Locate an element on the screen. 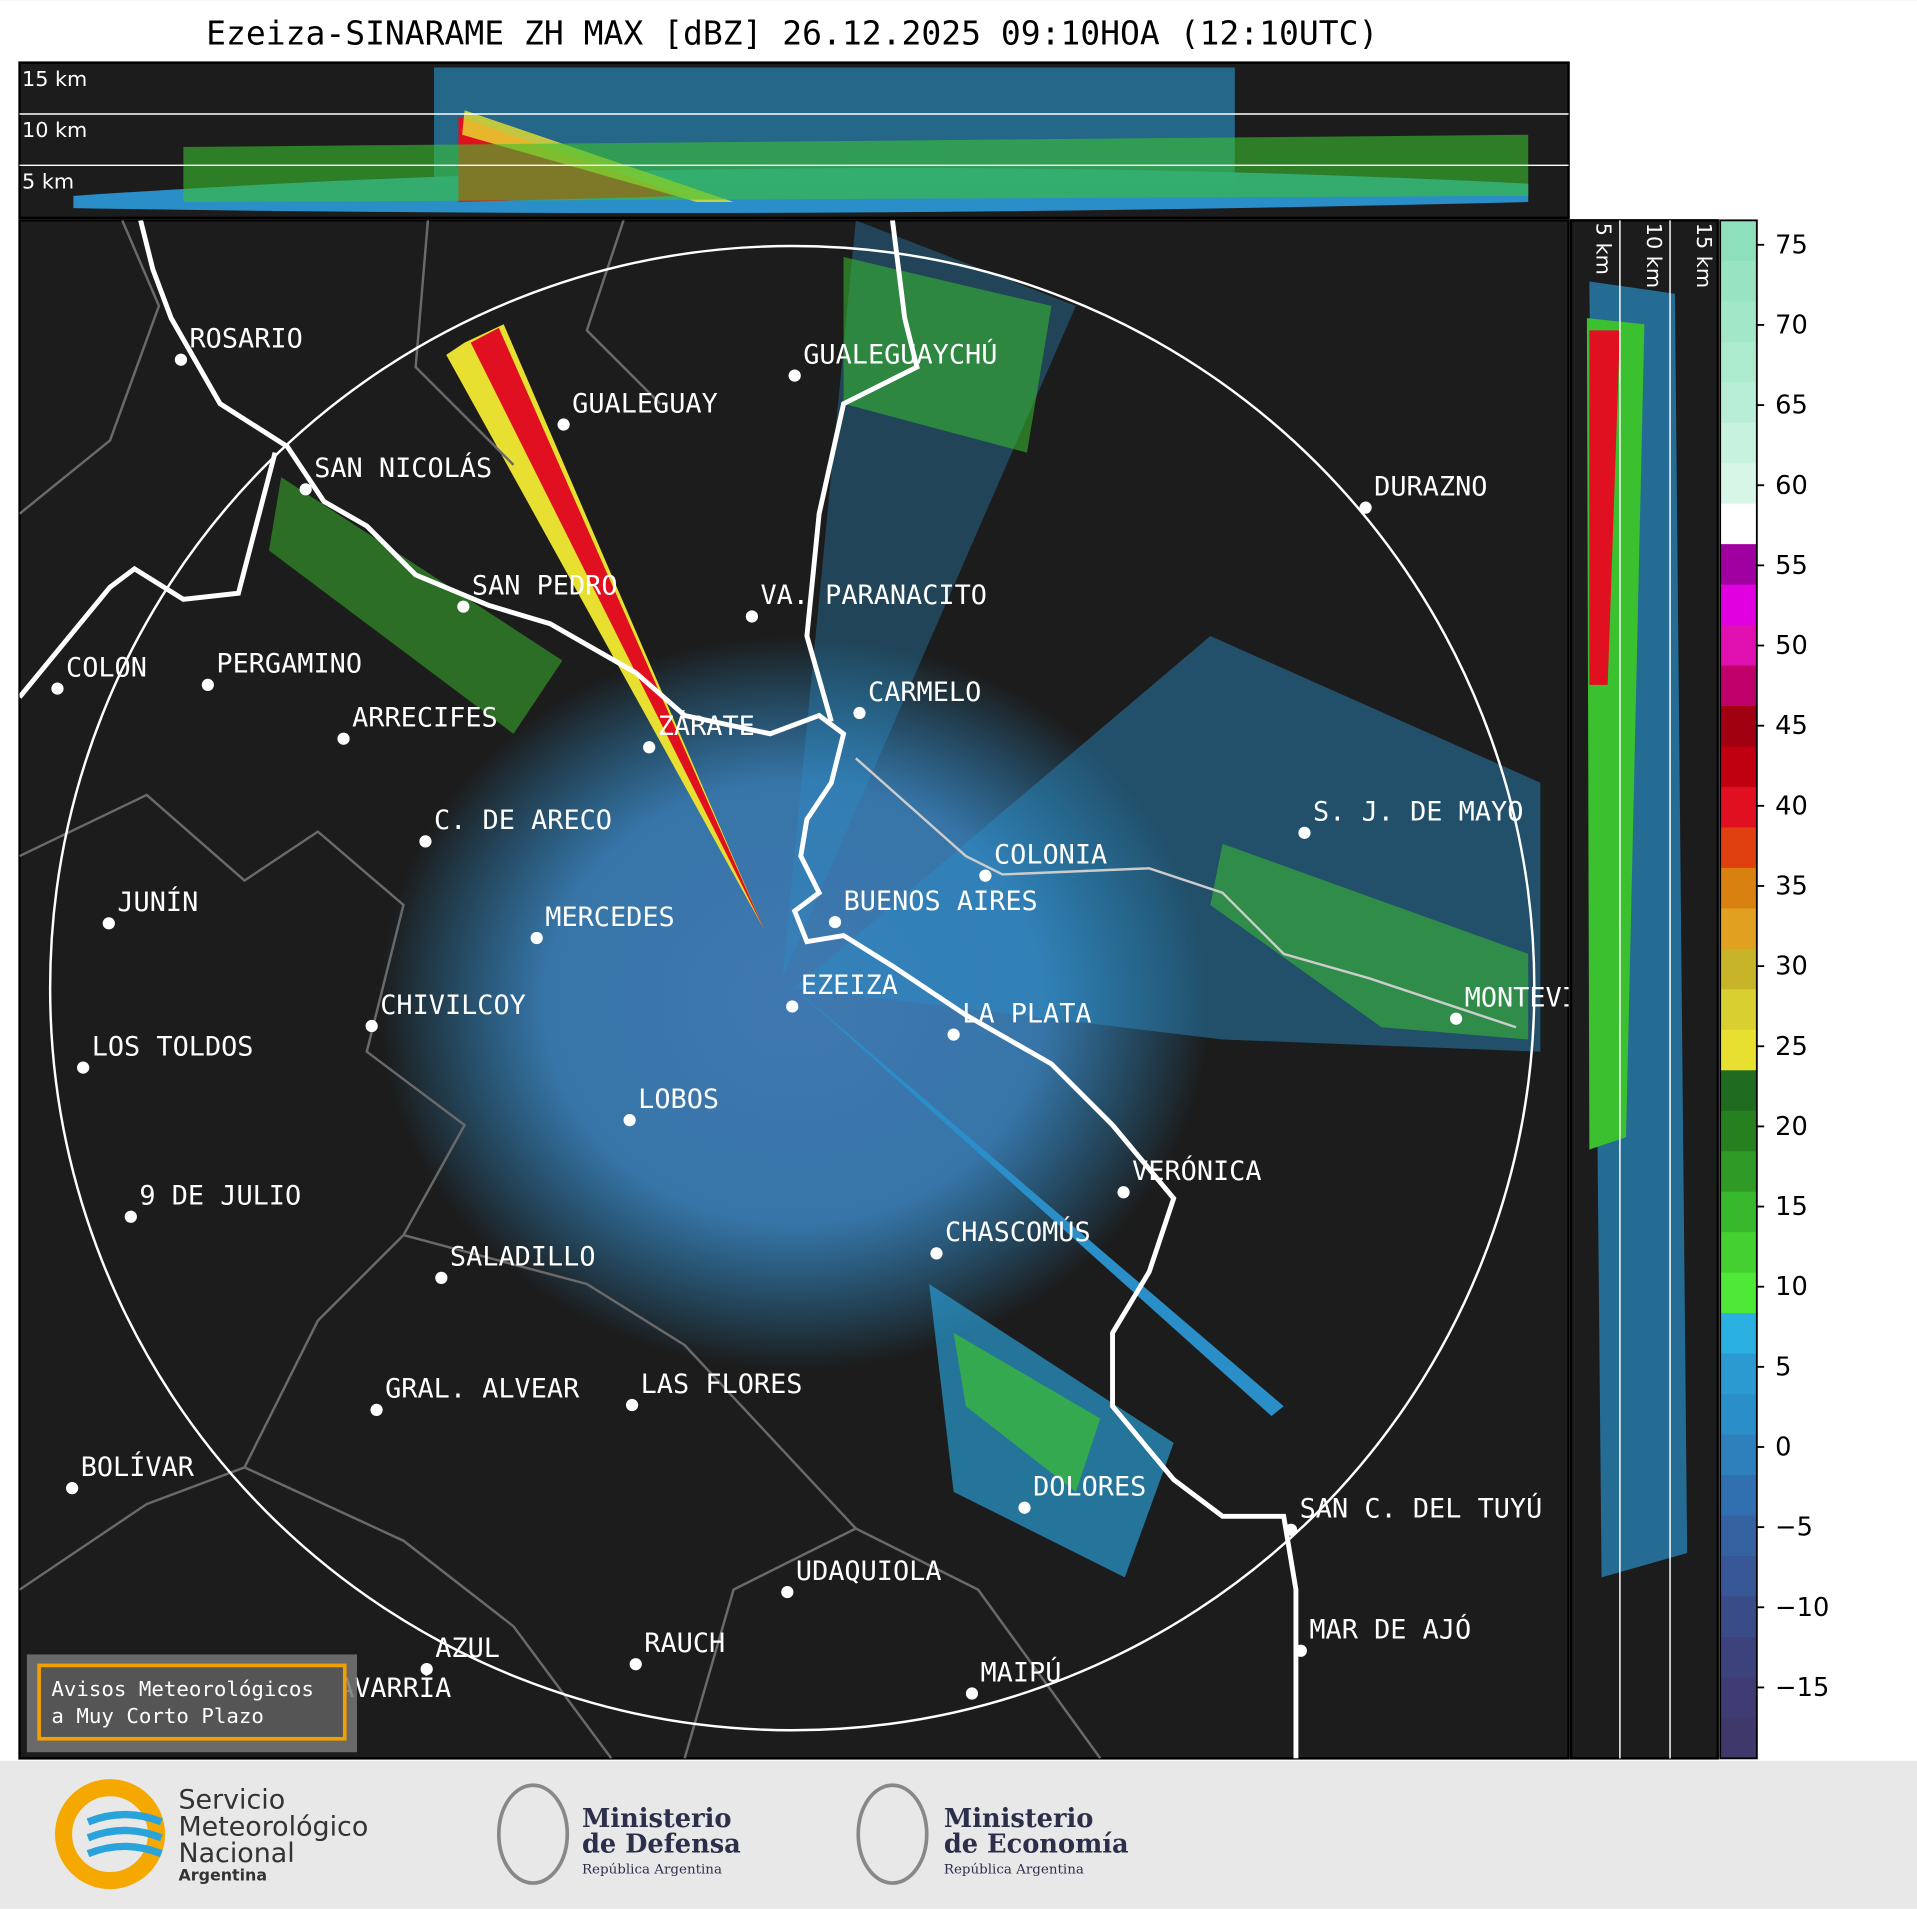 This screenshot has width=1917, height=1909. top-echo is located at coordinates (856, 168).